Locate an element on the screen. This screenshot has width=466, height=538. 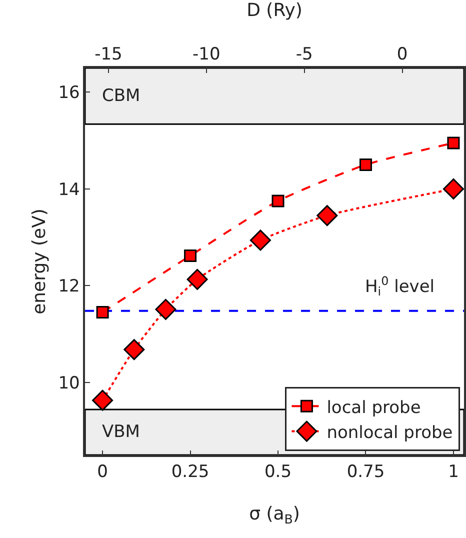
y-tick-label: 16 is located at coordinates (69, 93).